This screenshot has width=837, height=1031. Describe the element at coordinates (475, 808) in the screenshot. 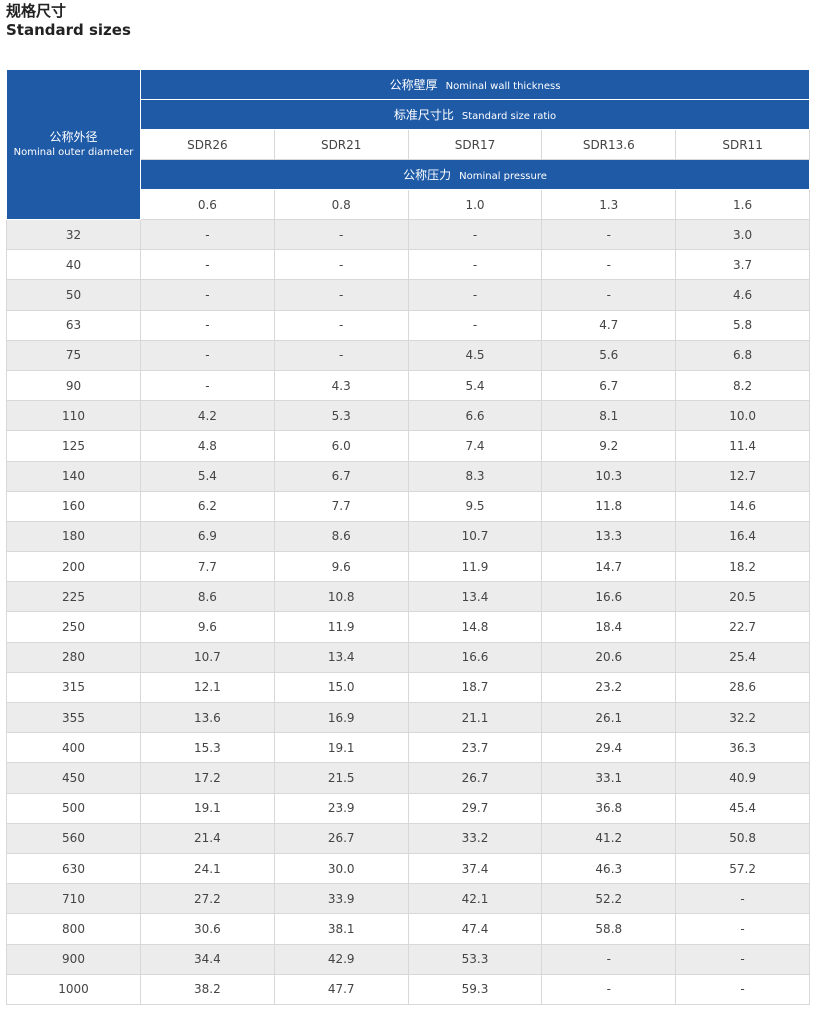

I see `thickness-cell: 29.7` at that location.